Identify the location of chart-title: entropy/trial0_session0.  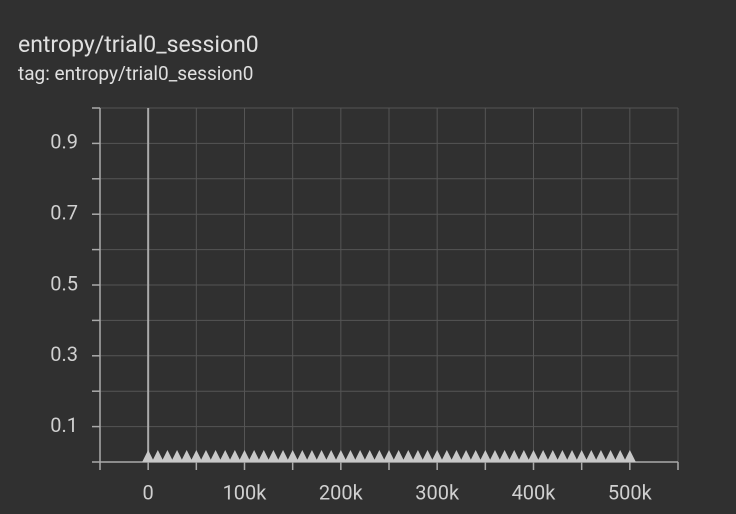
(138, 44).